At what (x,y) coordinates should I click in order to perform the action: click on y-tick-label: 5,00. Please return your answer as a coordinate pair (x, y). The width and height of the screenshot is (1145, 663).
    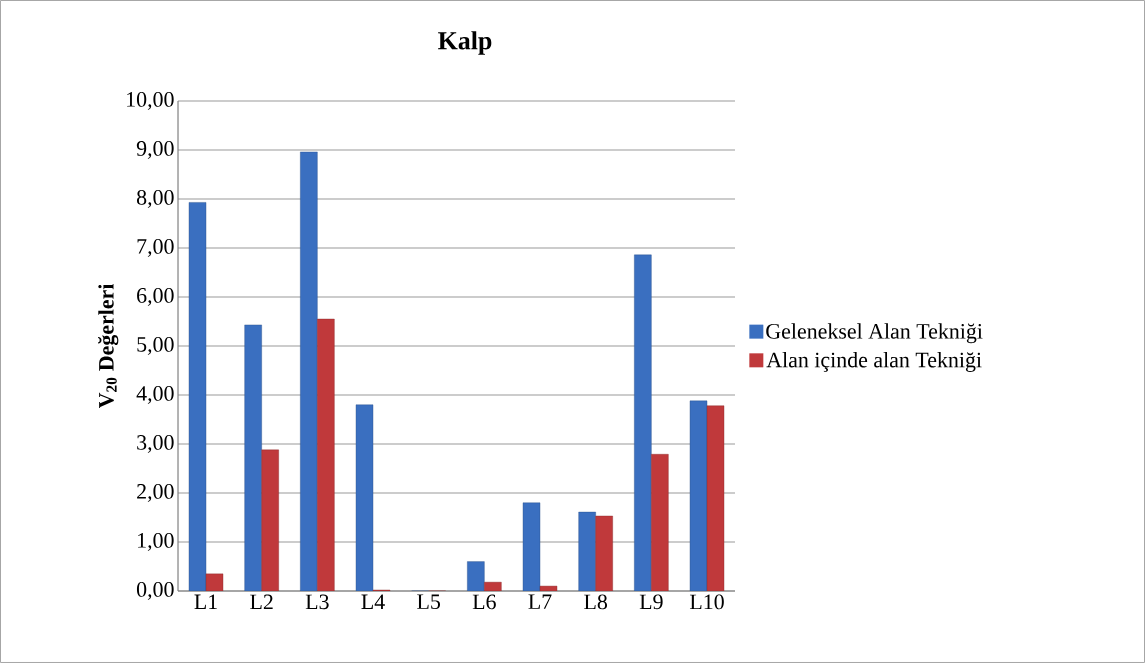
    Looking at the image, I should click on (155, 346).